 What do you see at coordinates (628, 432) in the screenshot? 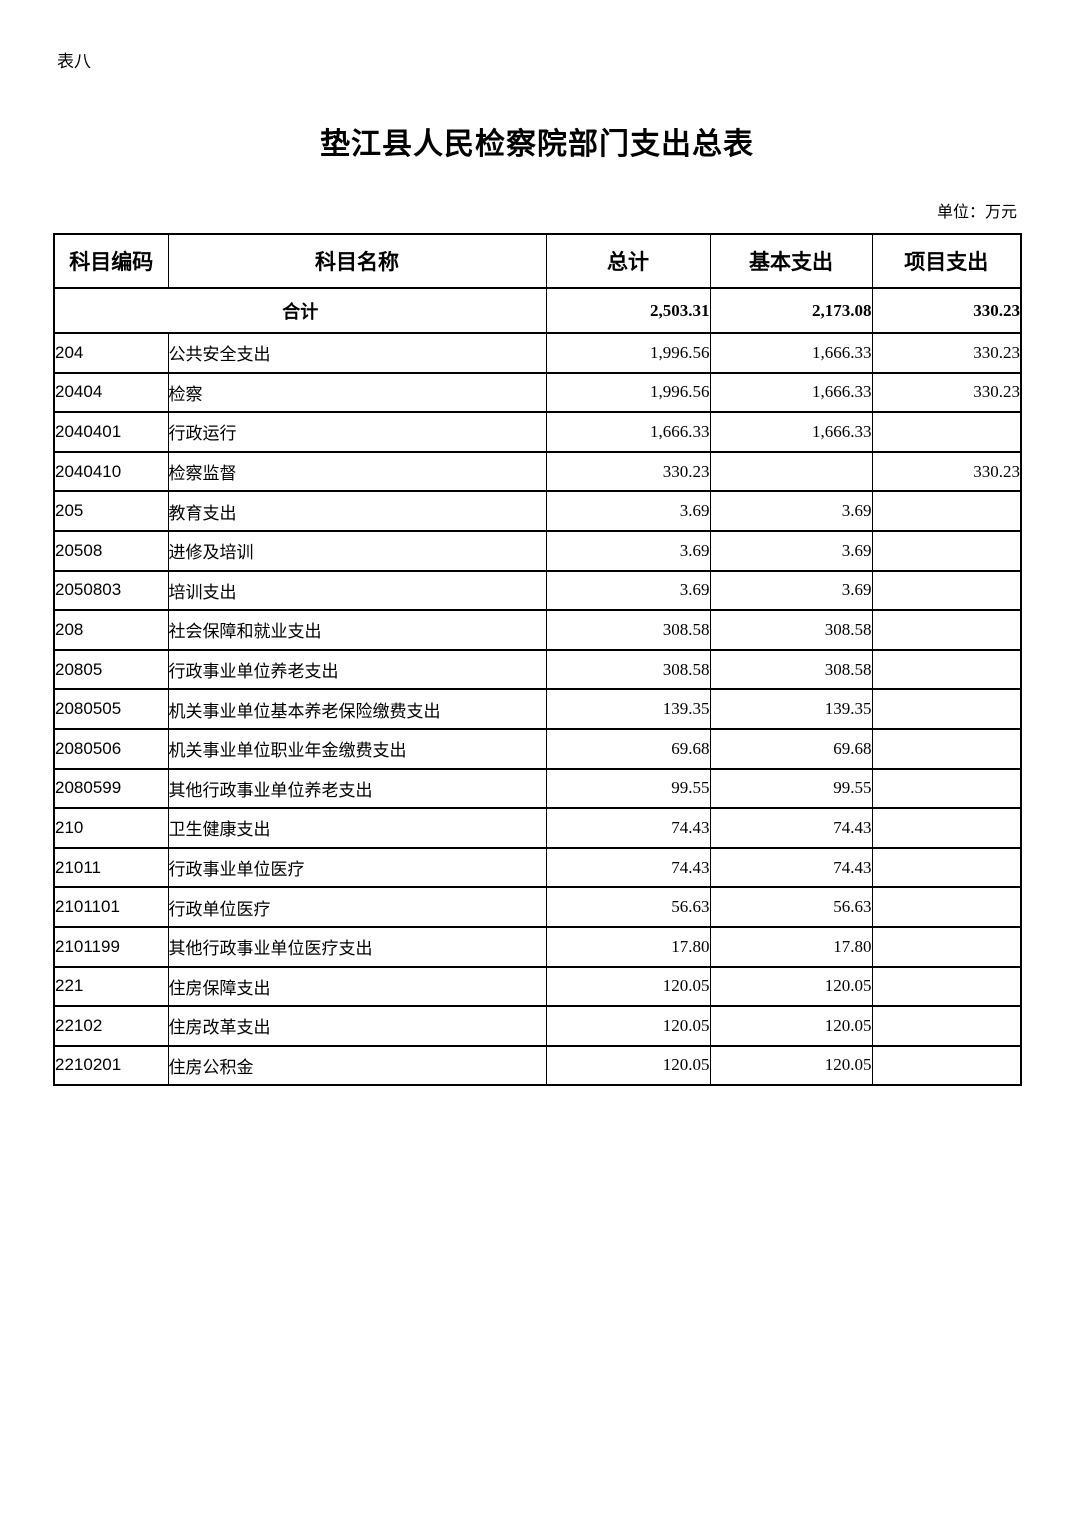
I see `cell-total: 1,666.33` at bounding box center [628, 432].